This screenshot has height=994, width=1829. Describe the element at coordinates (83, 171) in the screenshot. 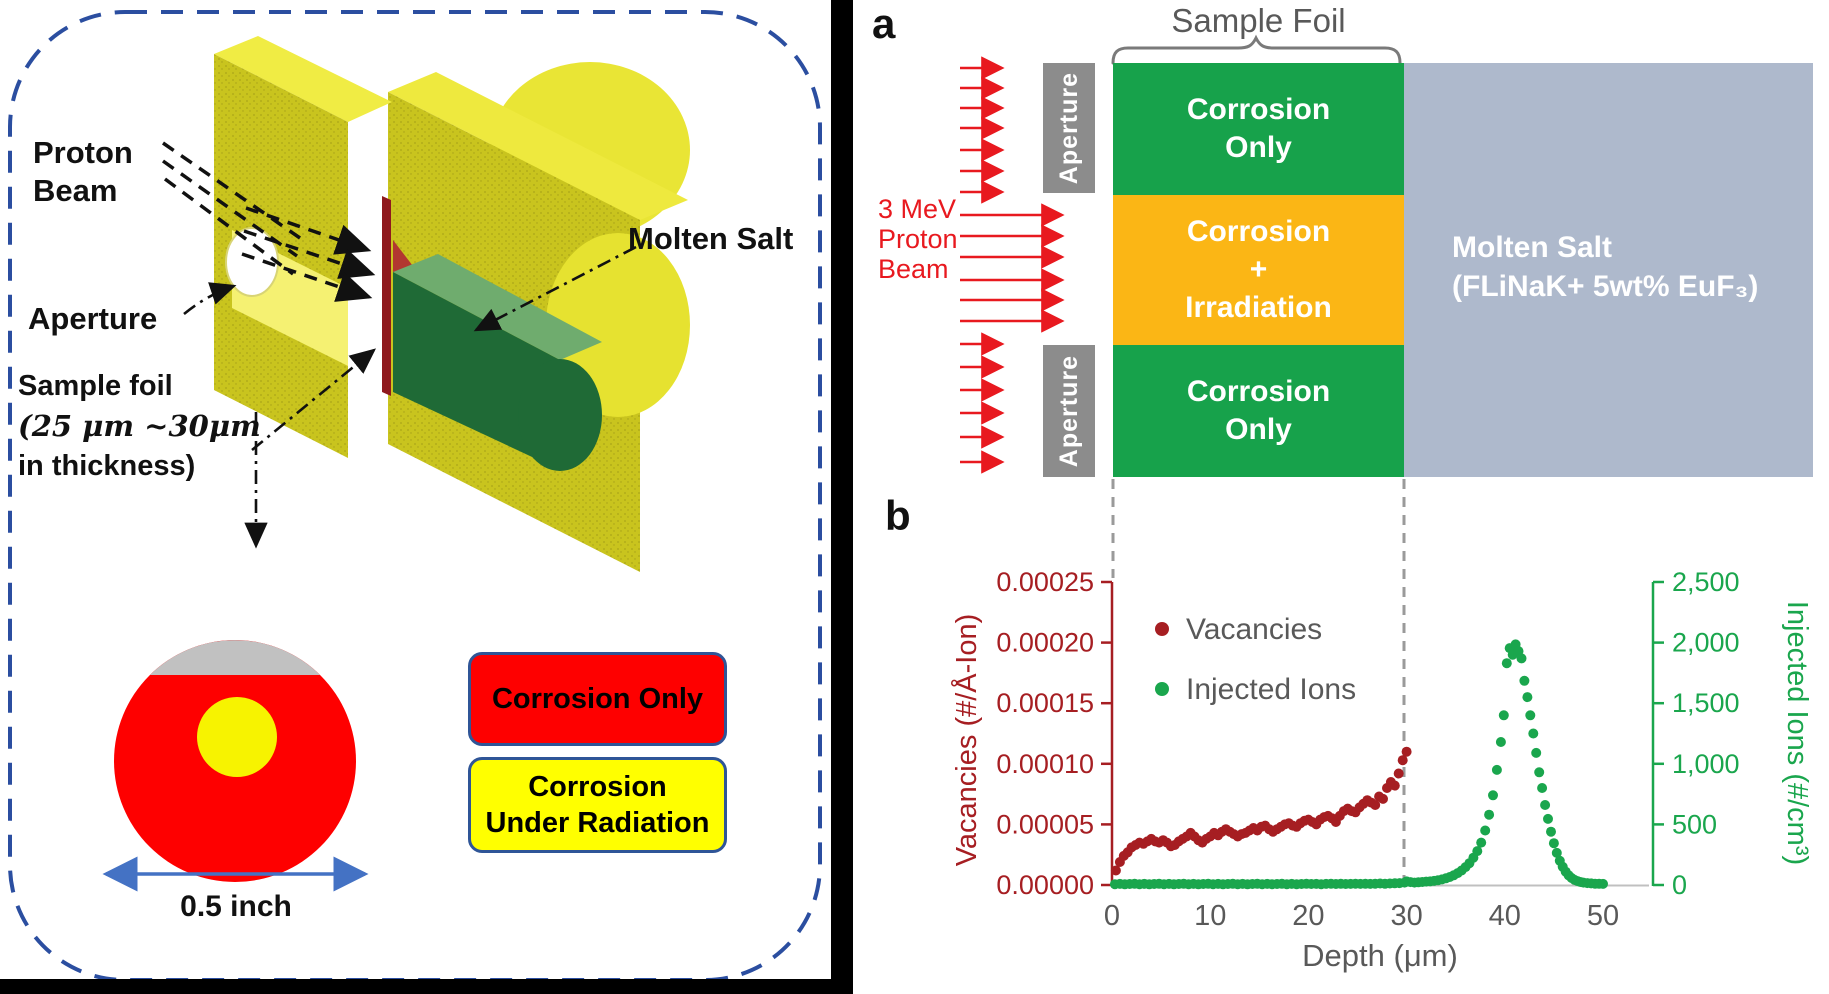

I see `proton-beam-label: Proton Beam` at that location.